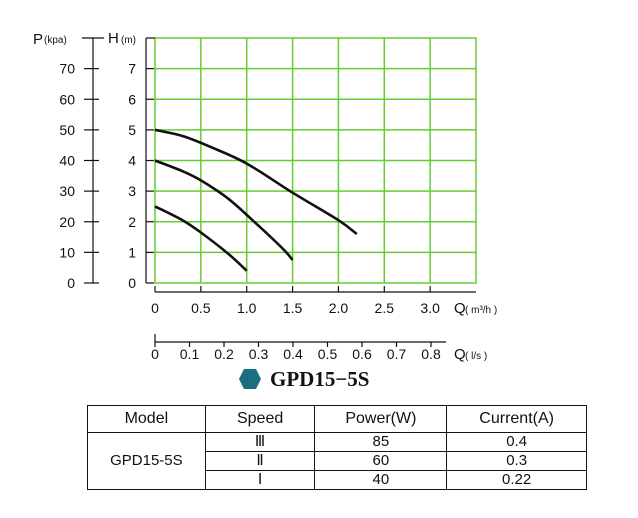 This screenshot has width=638, height=518. Describe the element at coordinates (146, 419) in the screenshot. I see `header-model: Model` at that location.